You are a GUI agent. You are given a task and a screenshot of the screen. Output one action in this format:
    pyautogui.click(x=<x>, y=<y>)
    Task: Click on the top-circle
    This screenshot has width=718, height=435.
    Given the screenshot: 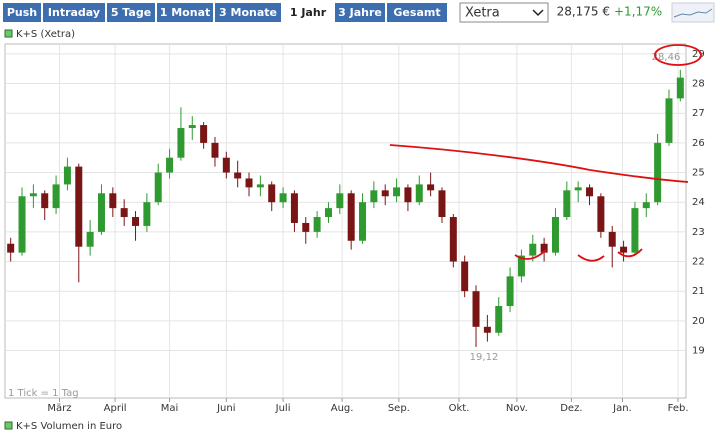 What is the action you would take?
    pyautogui.click(x=678, y=55)
    